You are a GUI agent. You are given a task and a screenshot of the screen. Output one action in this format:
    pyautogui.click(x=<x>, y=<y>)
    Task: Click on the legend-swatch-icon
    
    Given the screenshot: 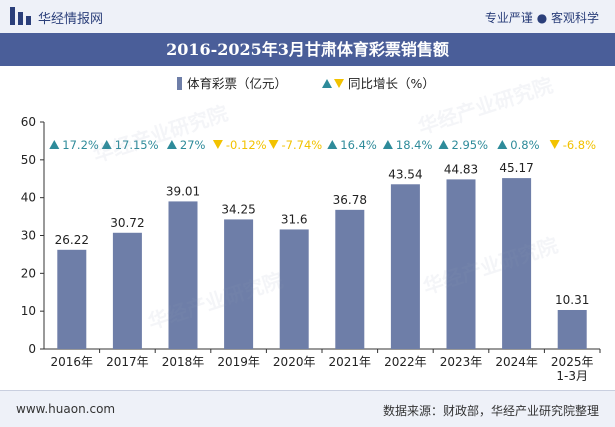 What is the action you would take?
    pyautogui.click(x=179, y=83)
    